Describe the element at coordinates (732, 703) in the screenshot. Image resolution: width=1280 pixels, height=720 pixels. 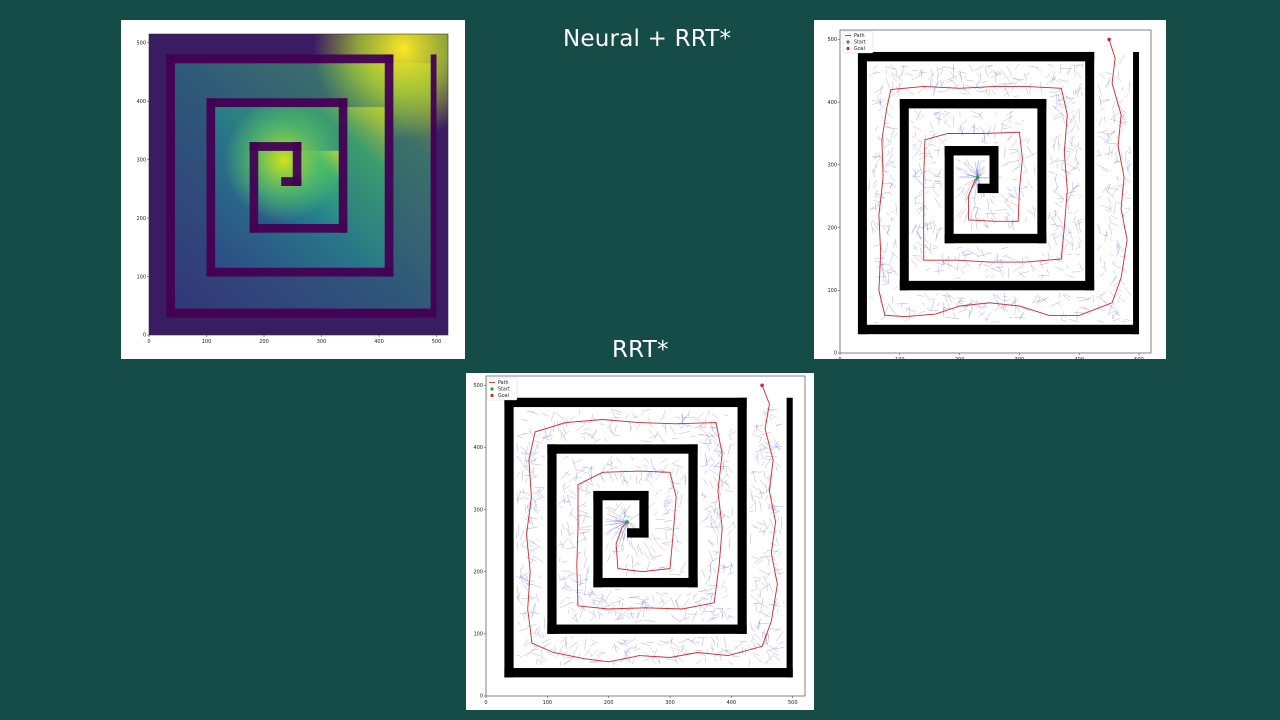
I see `x-tick-label: 400` at that location.